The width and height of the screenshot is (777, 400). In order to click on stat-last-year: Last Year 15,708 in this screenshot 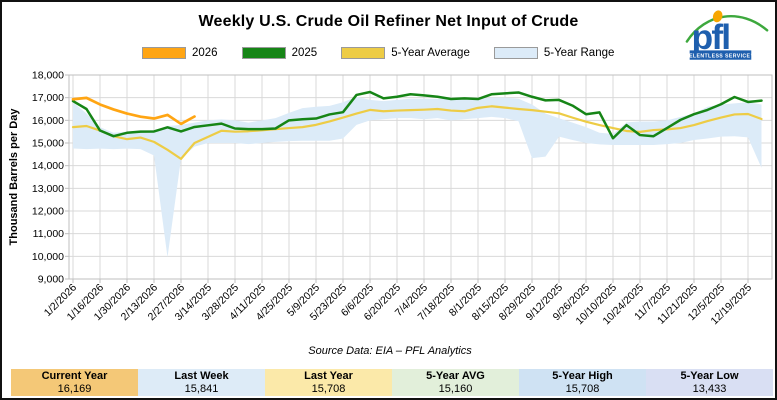, I will do `click(328, 382)`.